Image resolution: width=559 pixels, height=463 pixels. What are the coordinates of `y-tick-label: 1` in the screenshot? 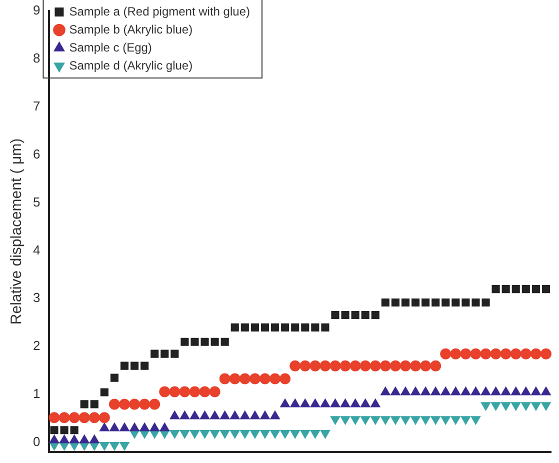 It's located at (36, 394).